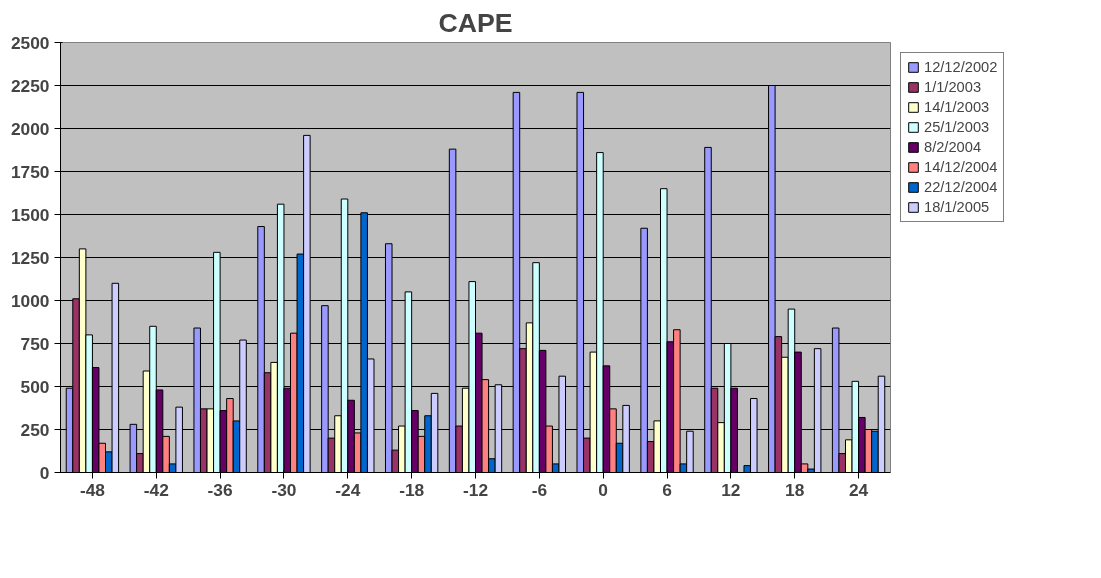 This screenshot has height=578, width=1101. What do you see at coordinates (30, 300) in the screenshot?
I see `y-tick-label: 1000` at bounding box center [30, 300].